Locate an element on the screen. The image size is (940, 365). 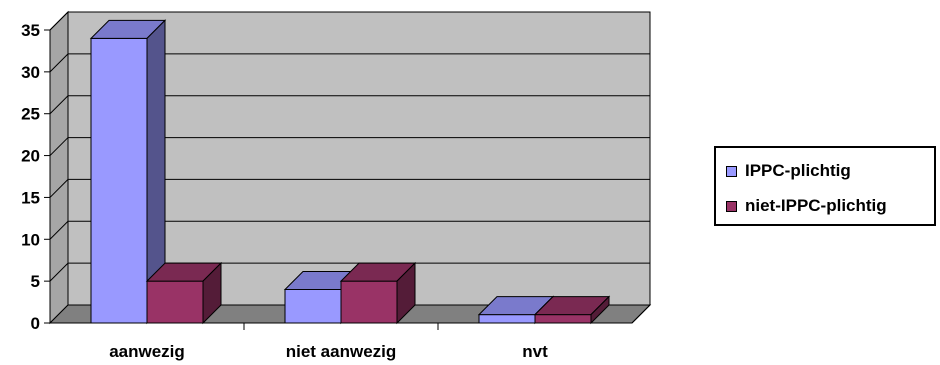
x-axis-labels: aanwezig niet aanwezig nvt is located at coordinates (328, 351).